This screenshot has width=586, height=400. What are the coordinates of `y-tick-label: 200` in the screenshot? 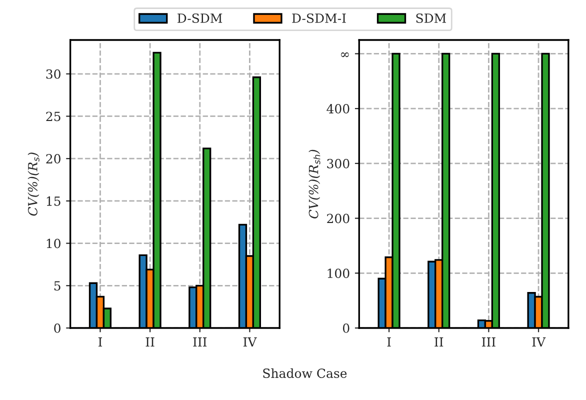 It's located at (338, 219).